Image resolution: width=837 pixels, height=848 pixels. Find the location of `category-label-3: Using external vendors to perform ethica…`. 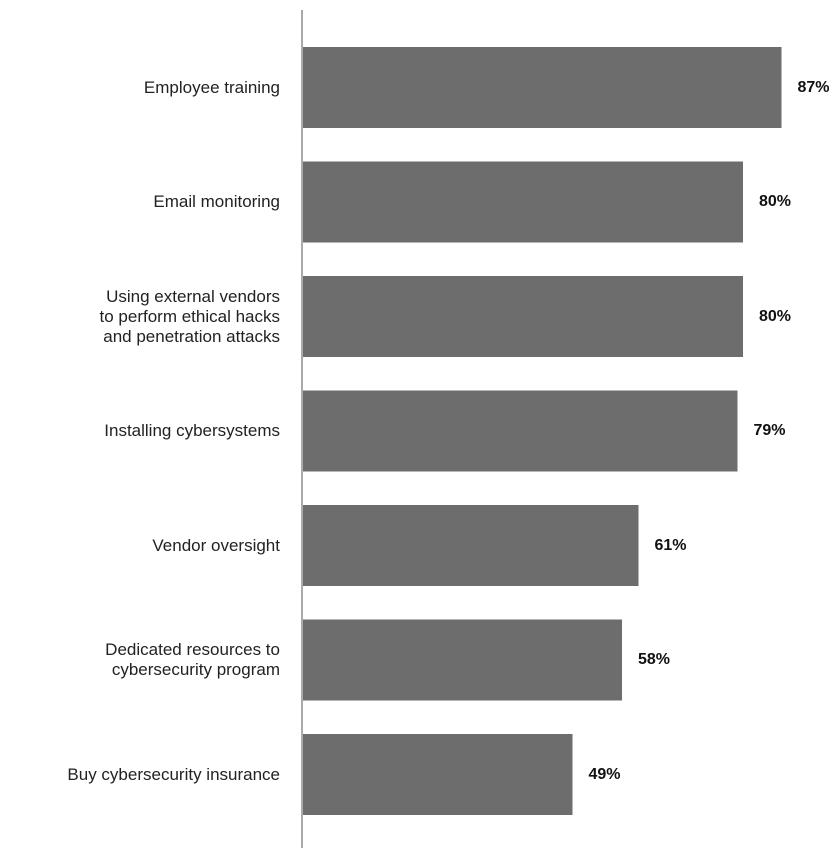

category-label-3: Using external vendors to perform ethica… is located at coordinates (189, 316).